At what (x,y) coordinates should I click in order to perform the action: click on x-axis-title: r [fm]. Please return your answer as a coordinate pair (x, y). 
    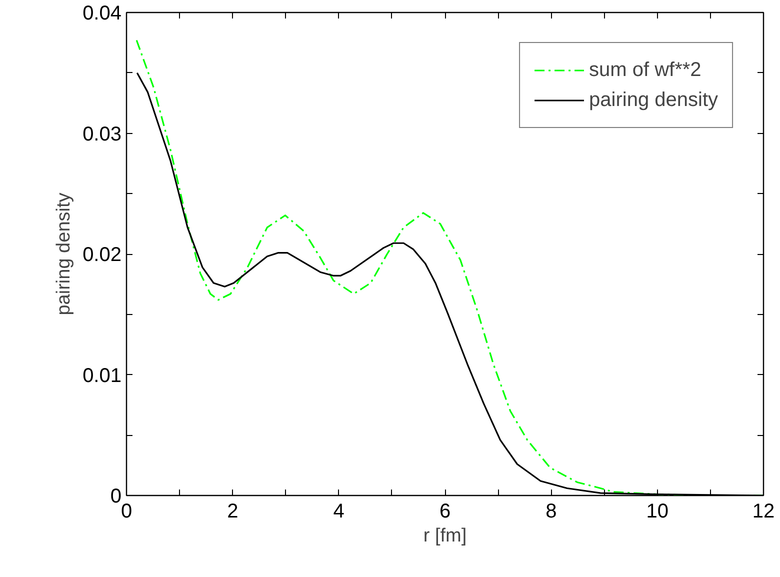
    Looking at the image, I should click on (445, 536).